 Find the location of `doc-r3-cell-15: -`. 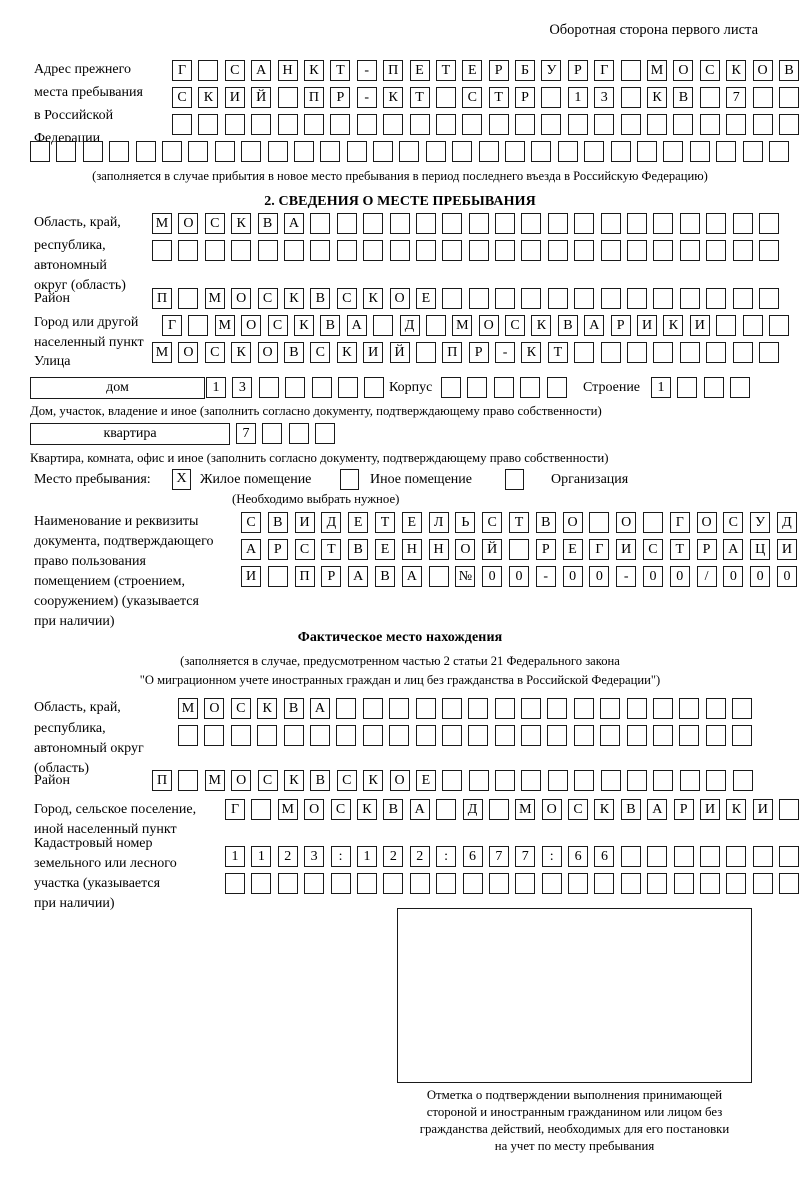

doc-r3-cell-15: - is located at coordinates (626, 576).